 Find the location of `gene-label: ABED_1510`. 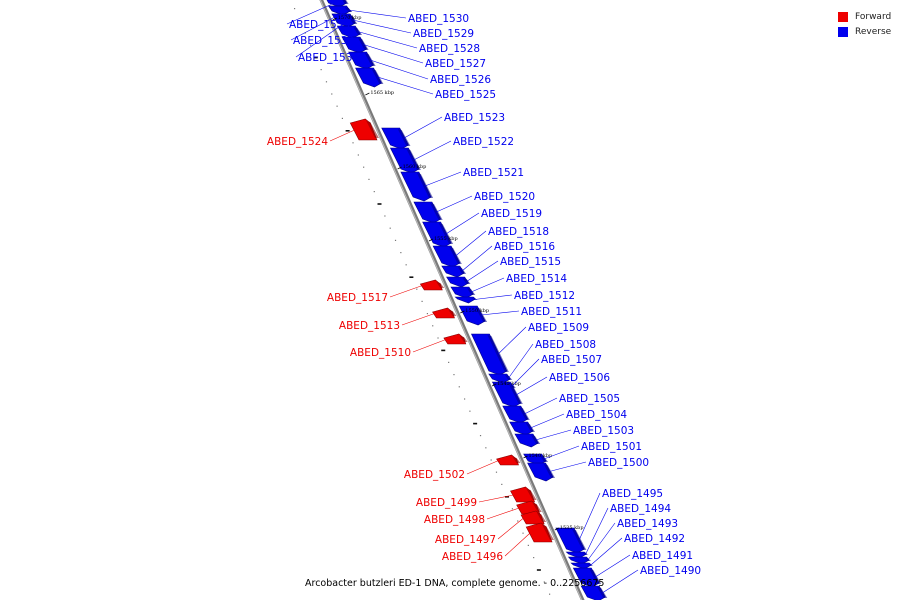

gene-label: ABED_1510 is located at coordinates (380, 353).